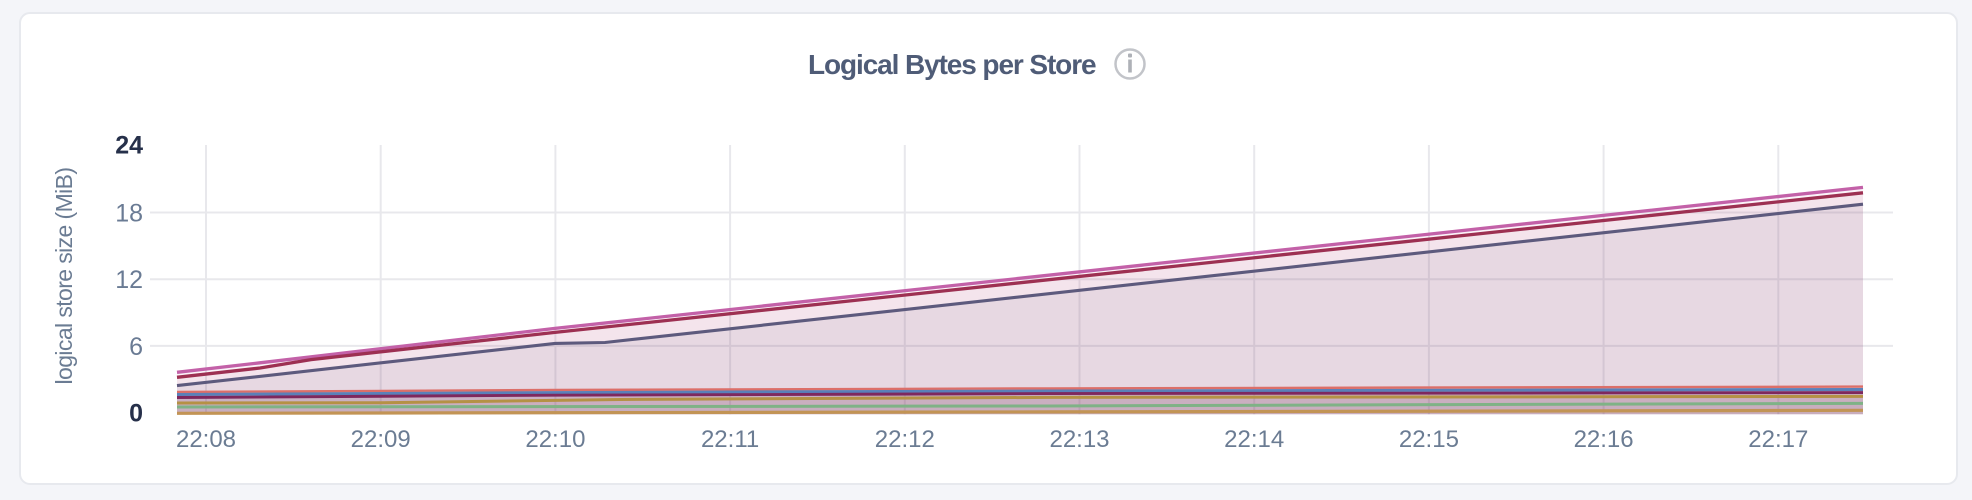 This screenshot has width=1972, height=500. What do you see at coordinates (136, 414) in the screenshot?
I see `svg-text: 0` at bounding box center [136, 414].